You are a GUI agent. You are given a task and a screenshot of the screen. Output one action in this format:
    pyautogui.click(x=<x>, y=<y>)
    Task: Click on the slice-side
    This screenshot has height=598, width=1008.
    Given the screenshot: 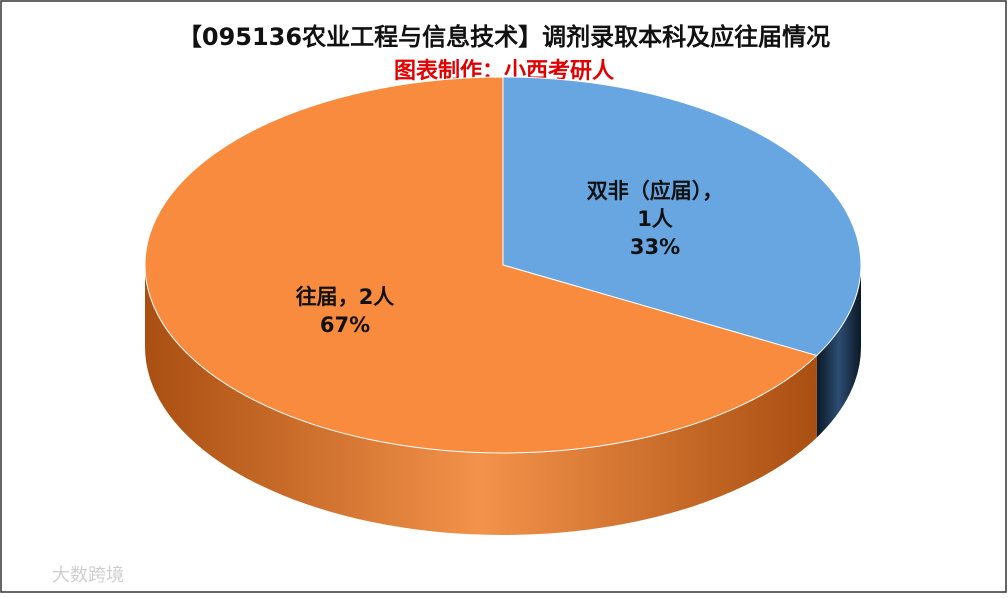 What is the action you would take?
    pyautogui.click(x=838, y=351)
    